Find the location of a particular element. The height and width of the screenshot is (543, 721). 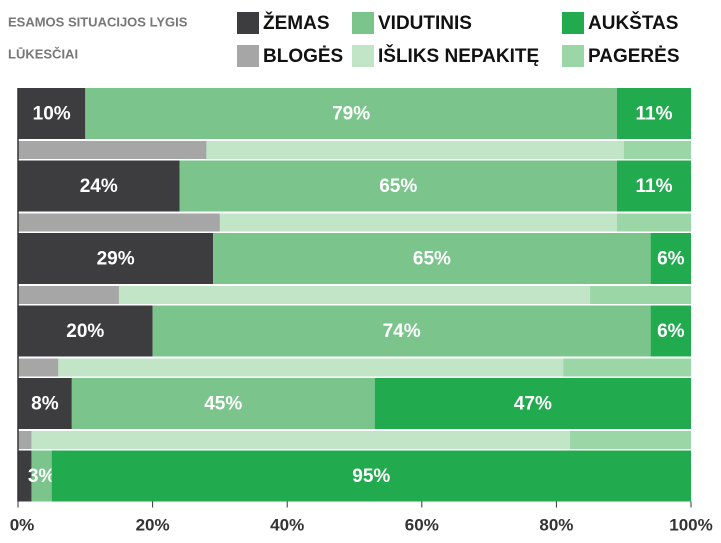

legend-label: IŠLIKS NEPAKITĘ is located at coordinates (458, 56).